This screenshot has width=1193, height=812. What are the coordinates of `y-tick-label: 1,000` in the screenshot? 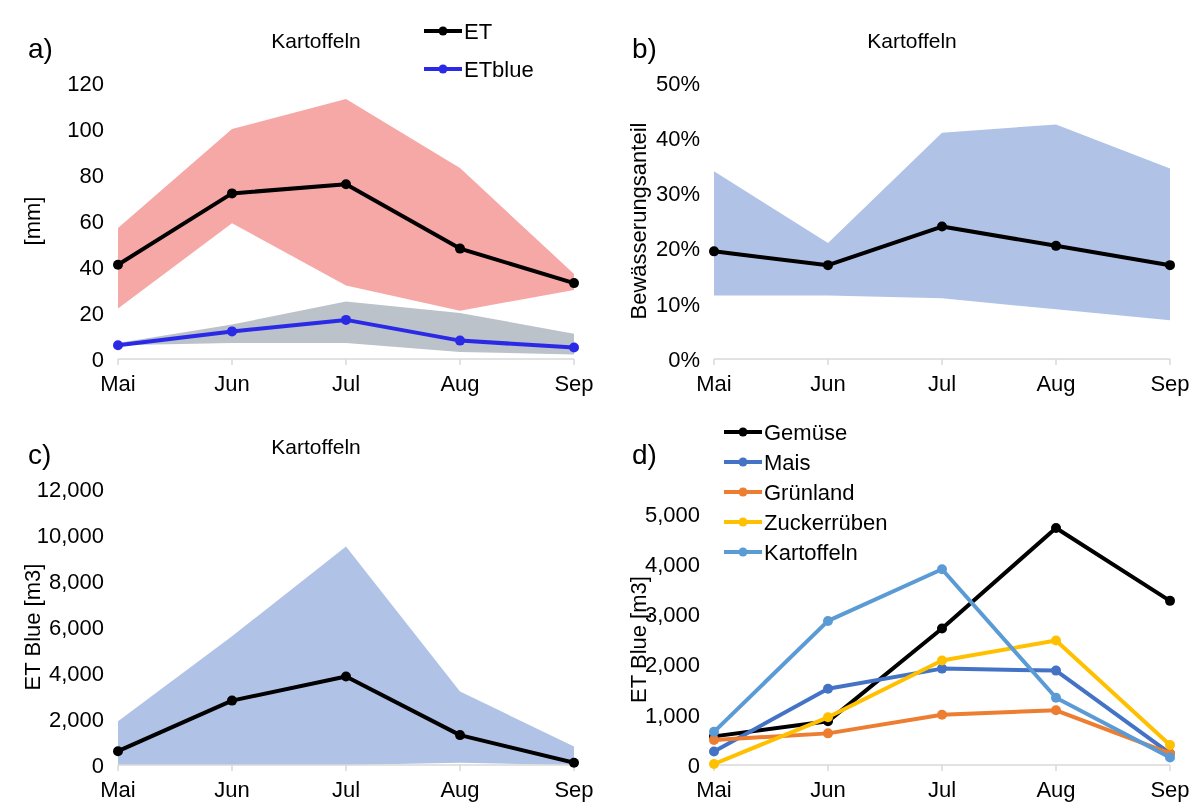 It's located at (672, 715).